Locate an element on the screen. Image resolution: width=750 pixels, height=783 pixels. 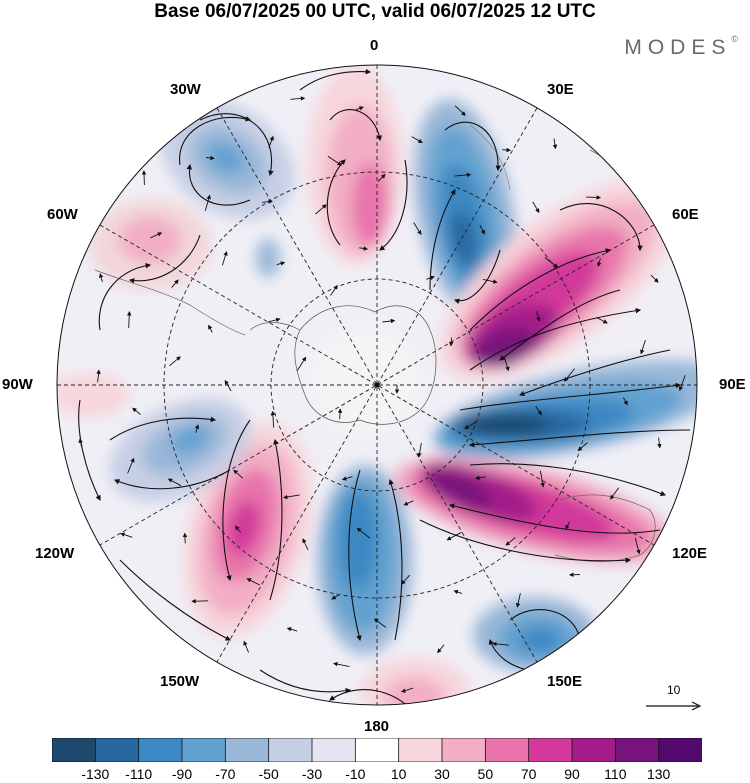
reference-vector-arrow is located at coordinates (674, 706).